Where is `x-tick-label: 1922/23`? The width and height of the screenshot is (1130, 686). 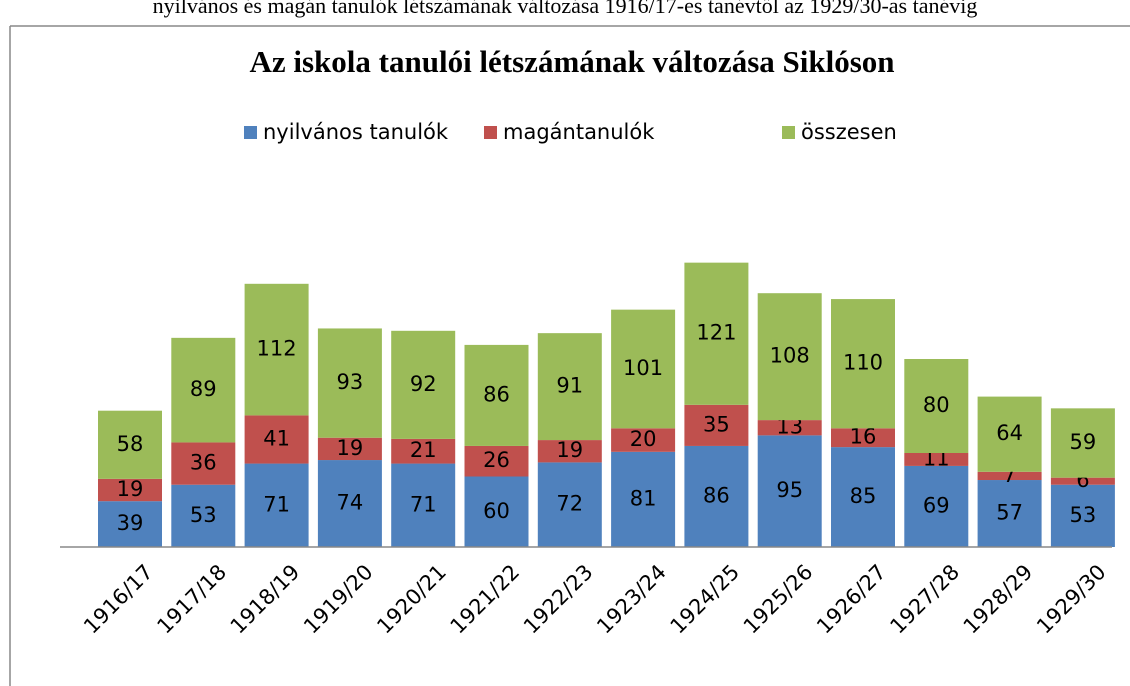
x-tick-label: 1922/23 is located at coordinates (558, 599).